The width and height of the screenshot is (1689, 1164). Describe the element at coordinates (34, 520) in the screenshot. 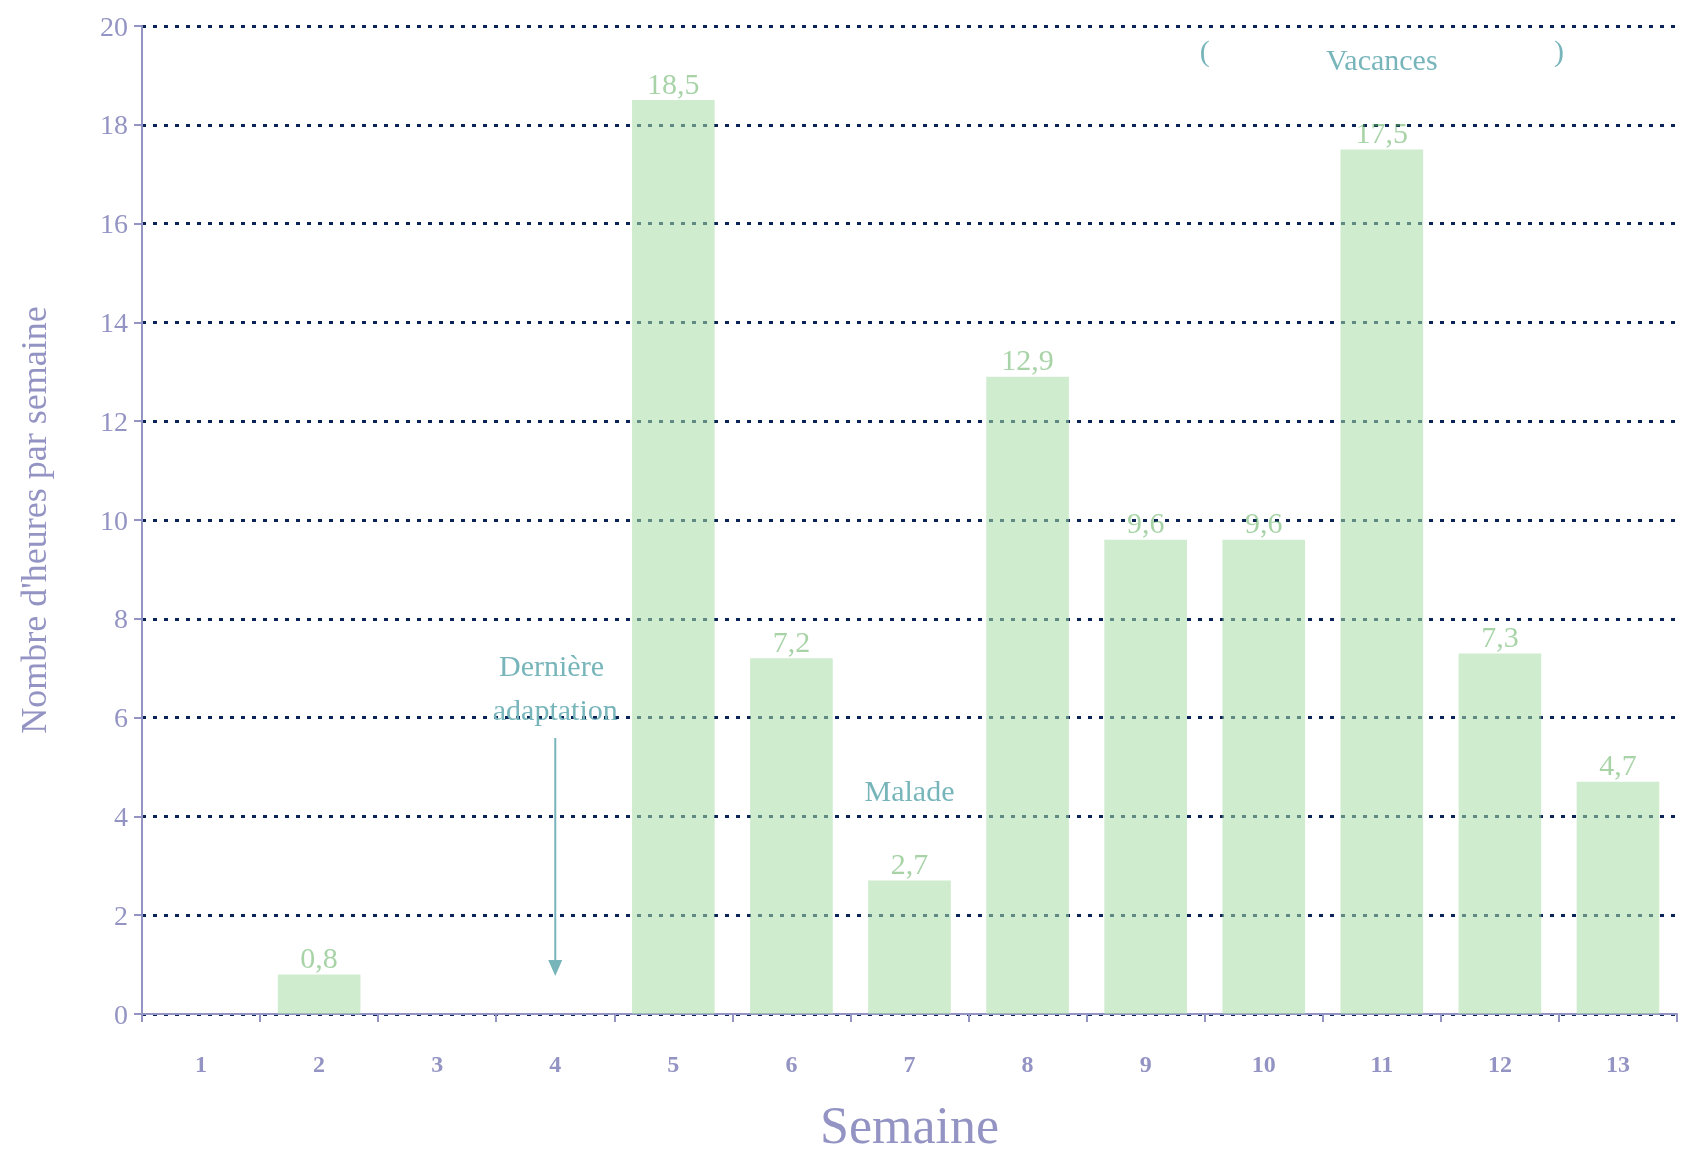

I see `y-axis-title: Nombre d'heures par semaine` at that location.